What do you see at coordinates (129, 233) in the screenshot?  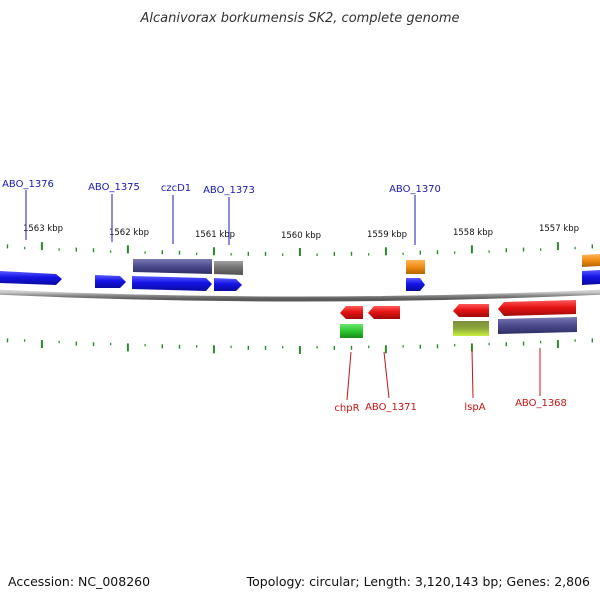 I see `kbp-label-1562: 1562 kbp` at bounding box center [129, 233].